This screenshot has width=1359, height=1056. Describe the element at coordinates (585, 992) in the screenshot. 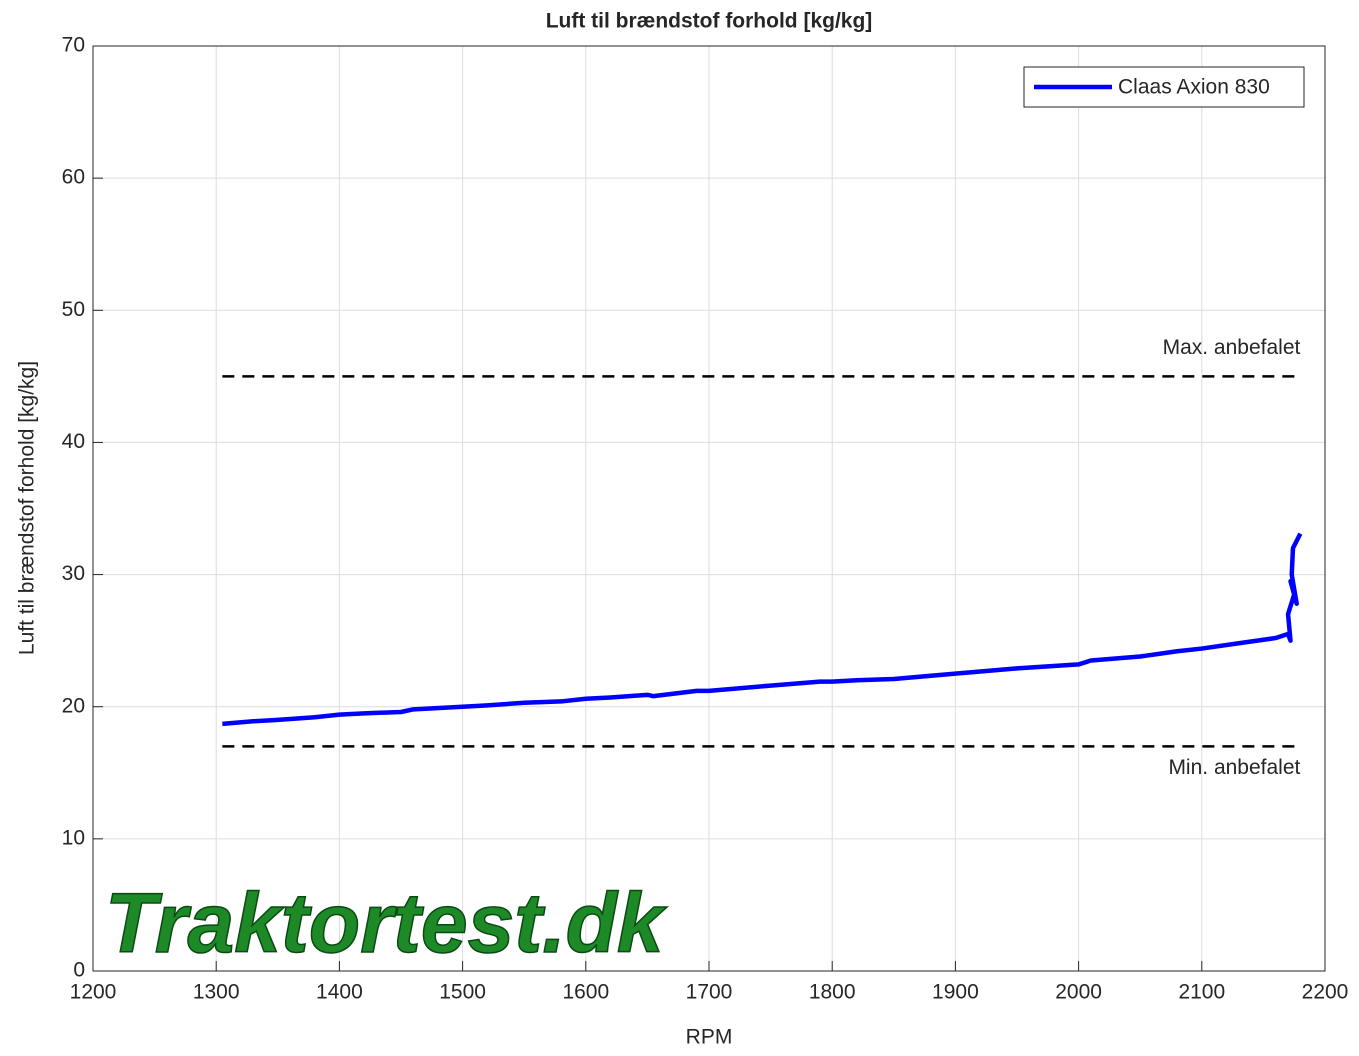

I see `x-tick-label: 1600` at that location.